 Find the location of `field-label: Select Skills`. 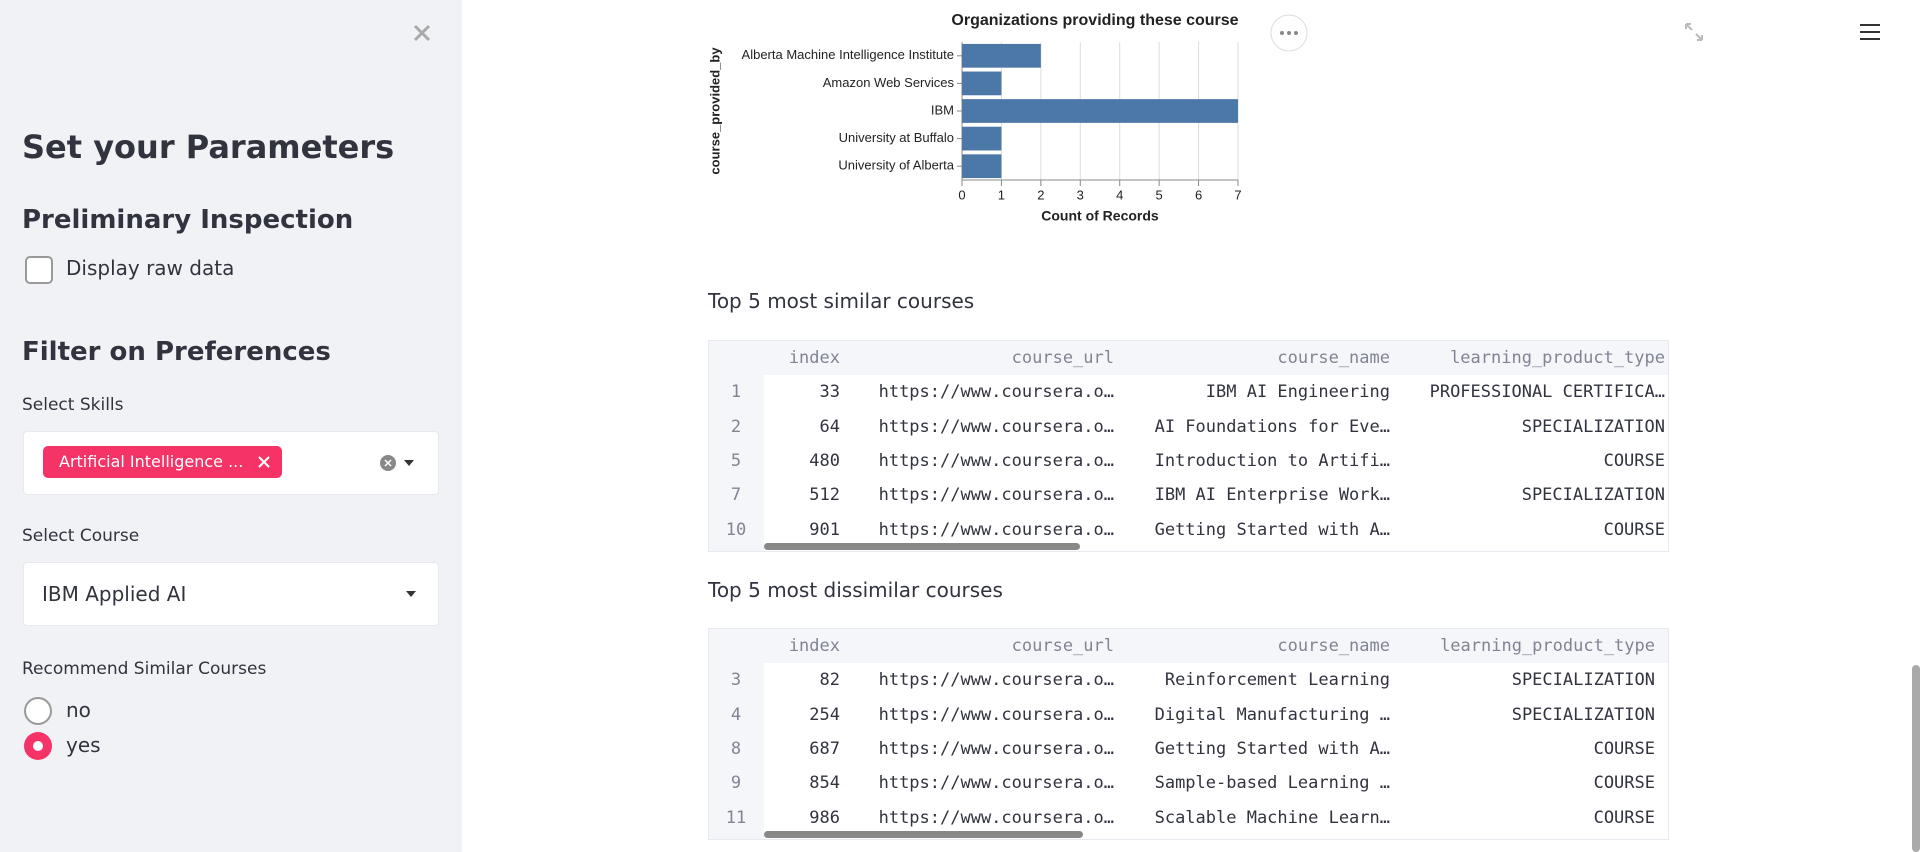

field-label: Select Skills is located at coordinates (73, 405).